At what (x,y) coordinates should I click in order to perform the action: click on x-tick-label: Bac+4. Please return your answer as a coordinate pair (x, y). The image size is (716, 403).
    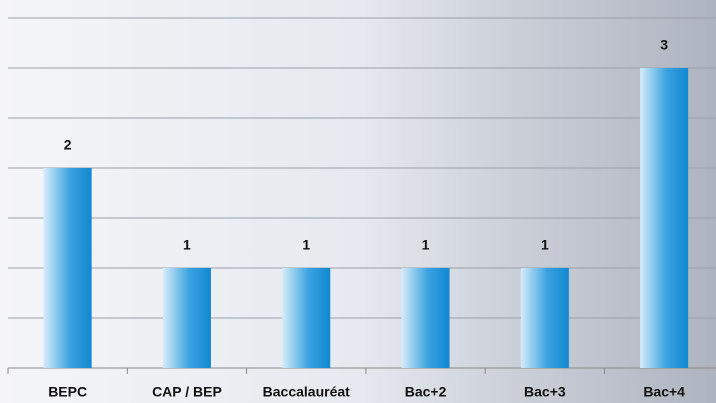
    Looking at the image, I should click on (664, 392).